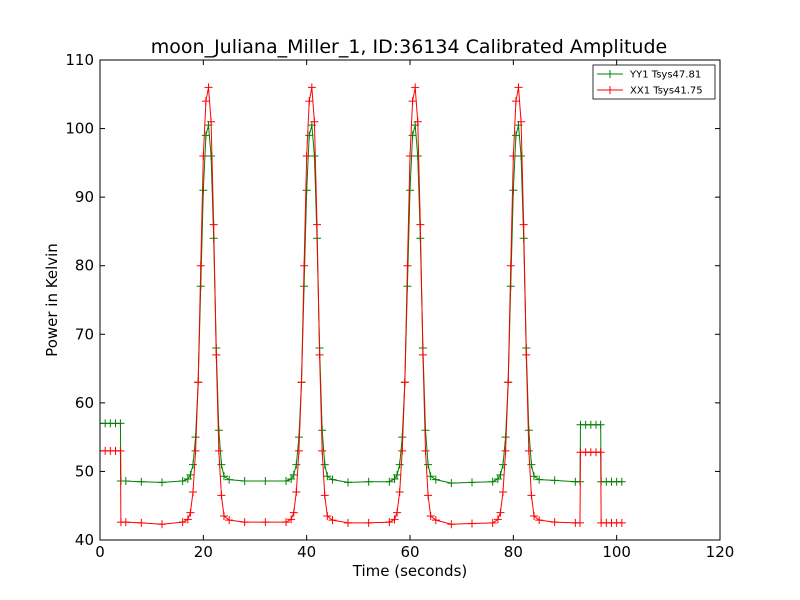 The height and width of the screenshot is (600, 800). I want to click on x-tick-label: 40, so click(306, 552).